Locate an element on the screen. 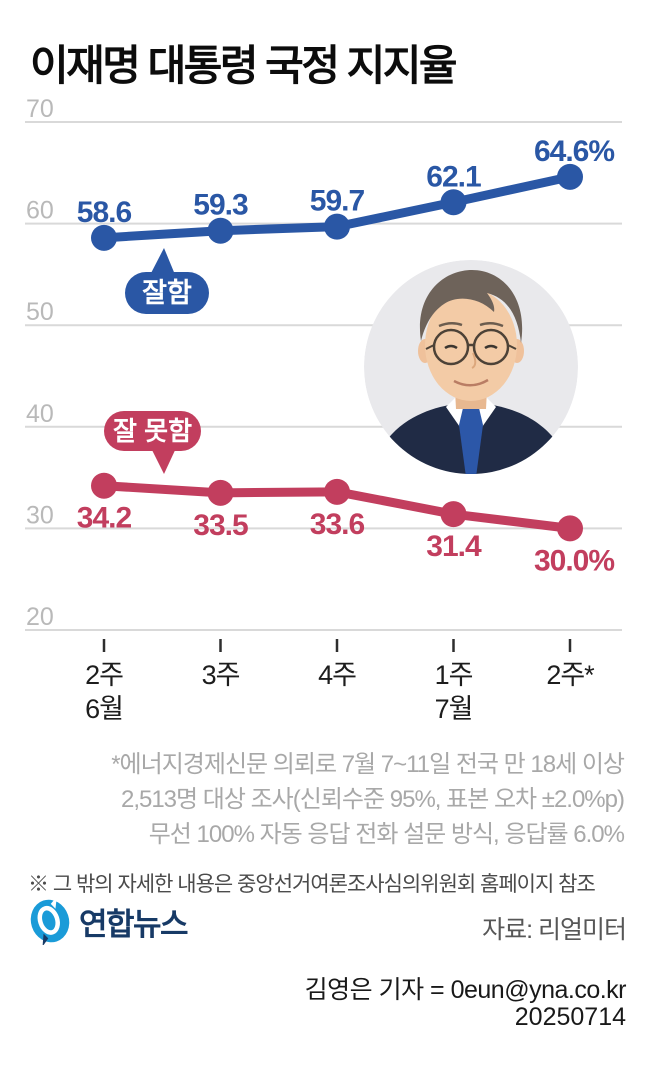 The image size is (650, 1087). reporter-credit: 김영은 기자 = 0eun@yna.co.kr is located at coordinates (465, 990).